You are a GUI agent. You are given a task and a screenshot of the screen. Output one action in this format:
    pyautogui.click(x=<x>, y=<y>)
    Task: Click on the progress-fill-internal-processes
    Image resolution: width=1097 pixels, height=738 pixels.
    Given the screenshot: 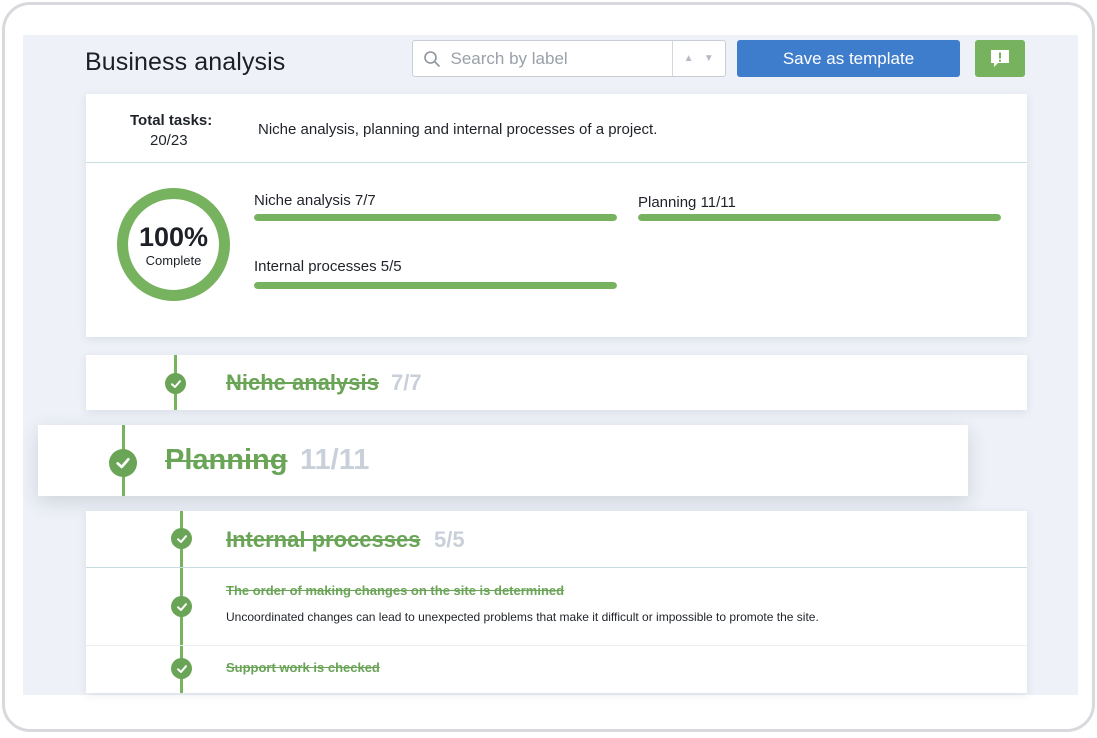 What is the action you would take?
    pyautogui.click(x=435, y=285)
    